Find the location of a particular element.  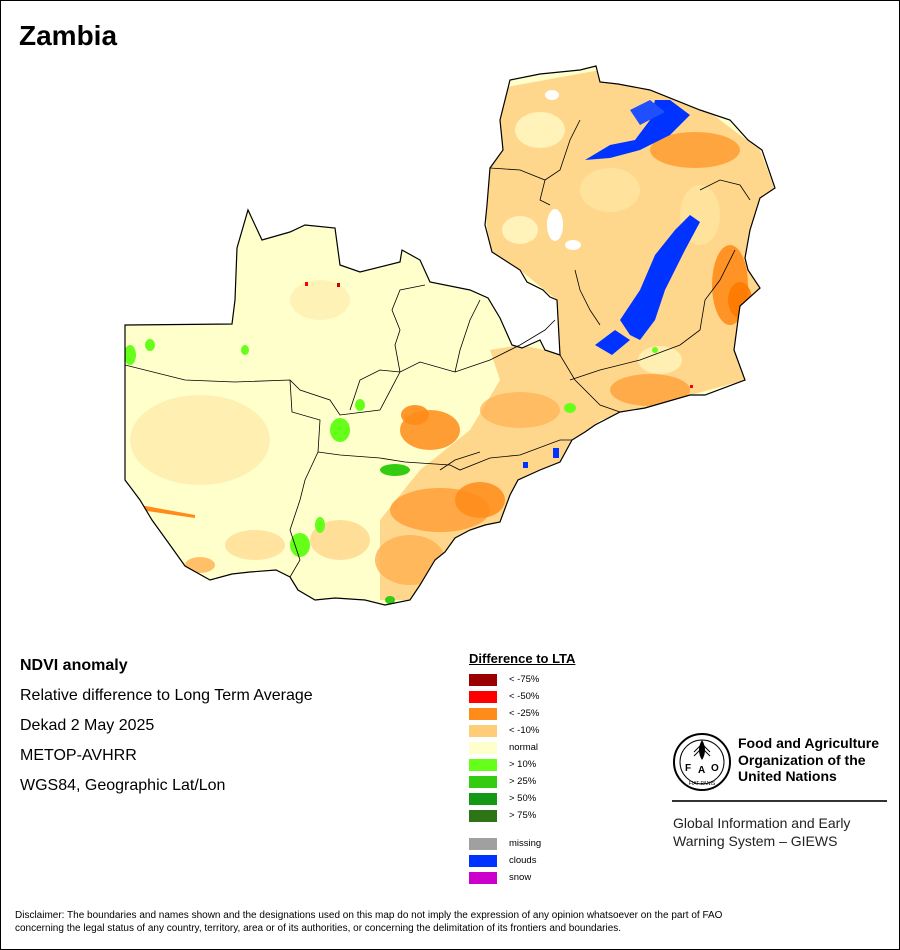

legend-label: clouds is located at coordinates (523, 860).